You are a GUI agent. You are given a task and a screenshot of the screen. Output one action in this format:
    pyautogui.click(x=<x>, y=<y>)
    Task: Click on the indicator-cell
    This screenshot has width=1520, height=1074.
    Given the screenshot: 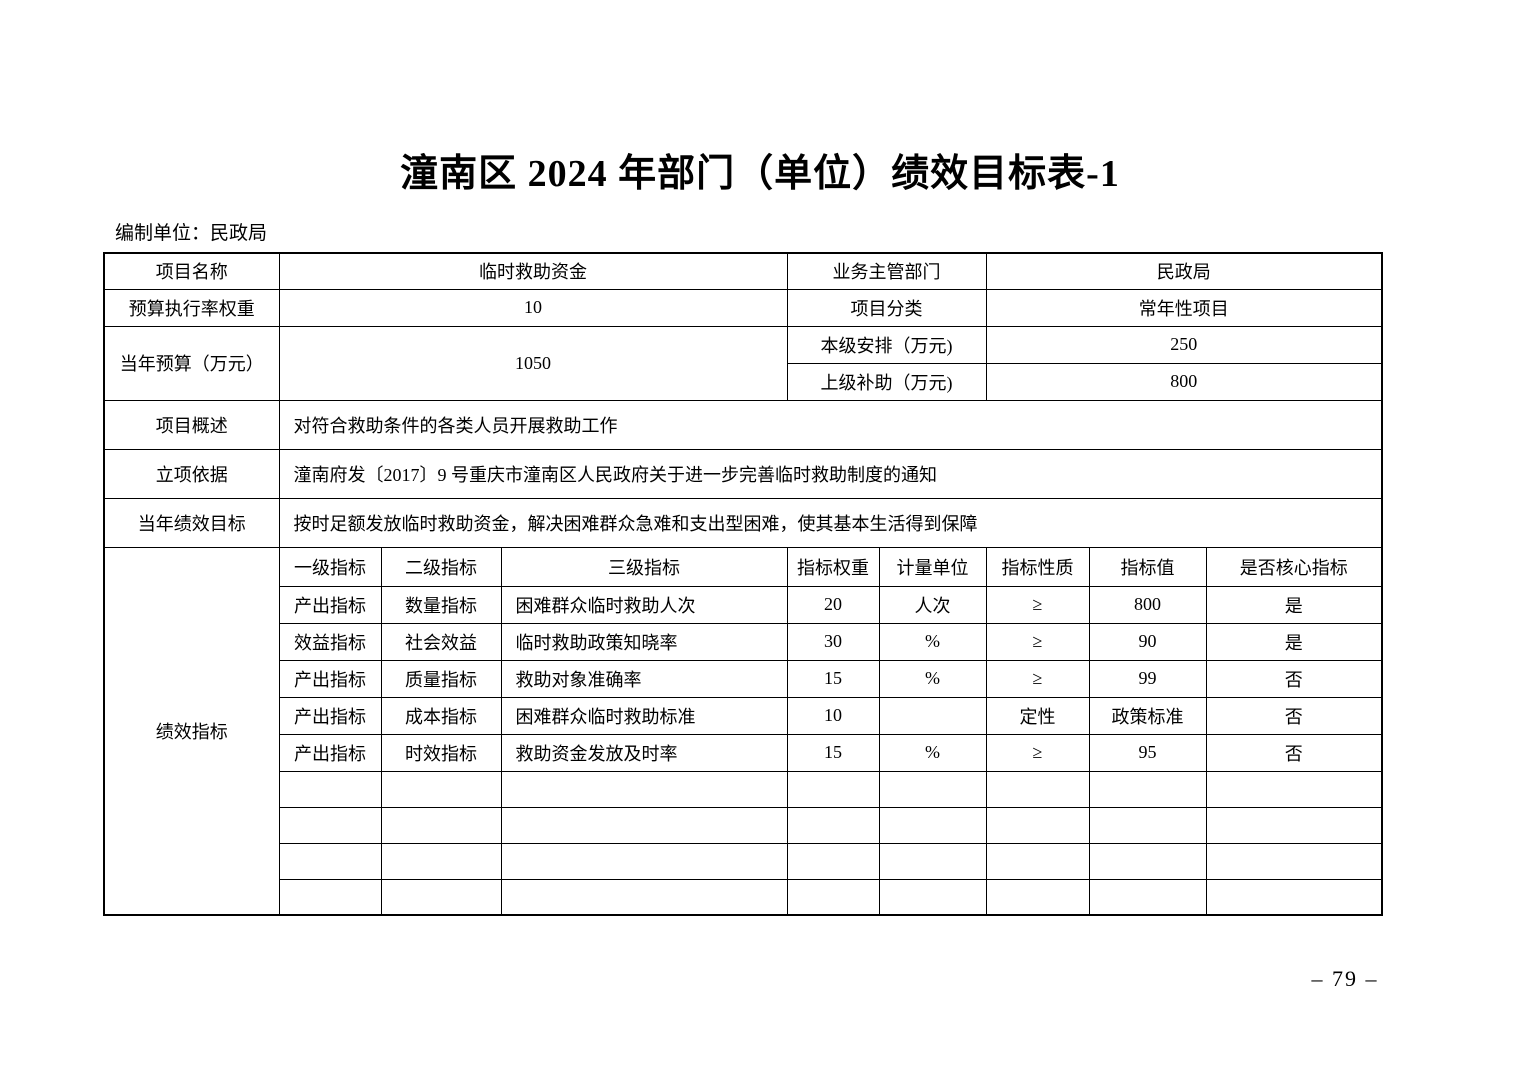 What is the action you would take?
    pyautogui.click(x=932, y=715)
    